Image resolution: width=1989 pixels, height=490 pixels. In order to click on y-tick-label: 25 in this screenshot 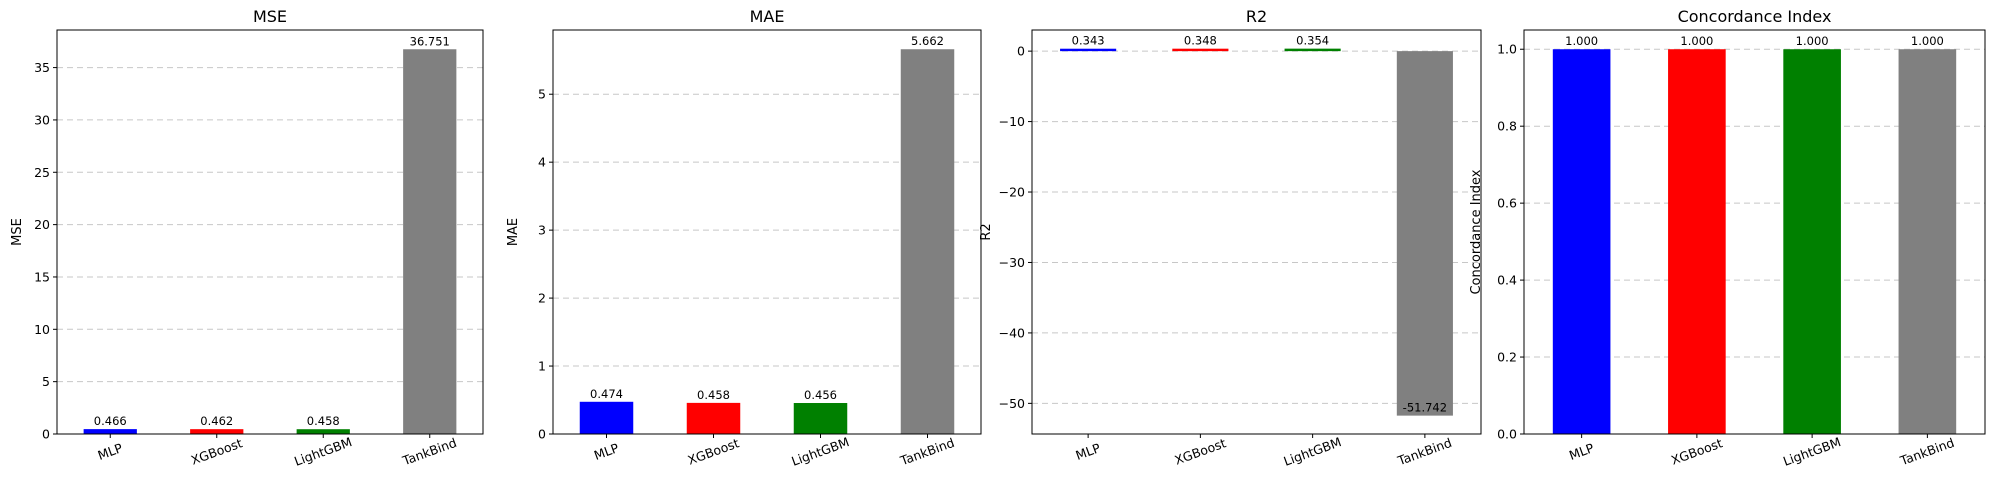, I will do `click(42, 172)`.